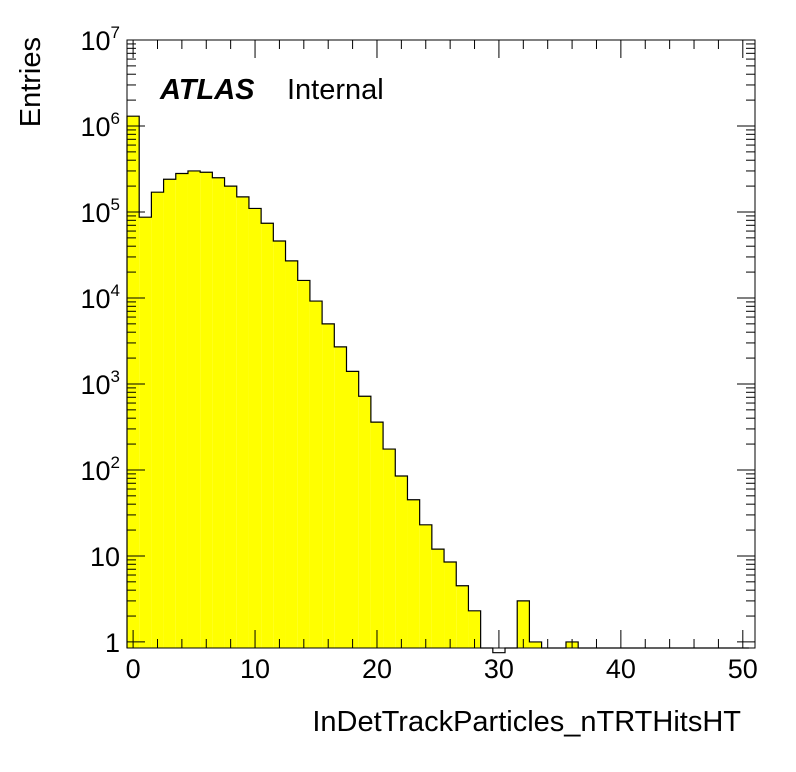 This screenshot has height=772, width=796. Describe the element at coordinates (255, 669) in the screenshot. I see `x-tick-label: 10` at that location.